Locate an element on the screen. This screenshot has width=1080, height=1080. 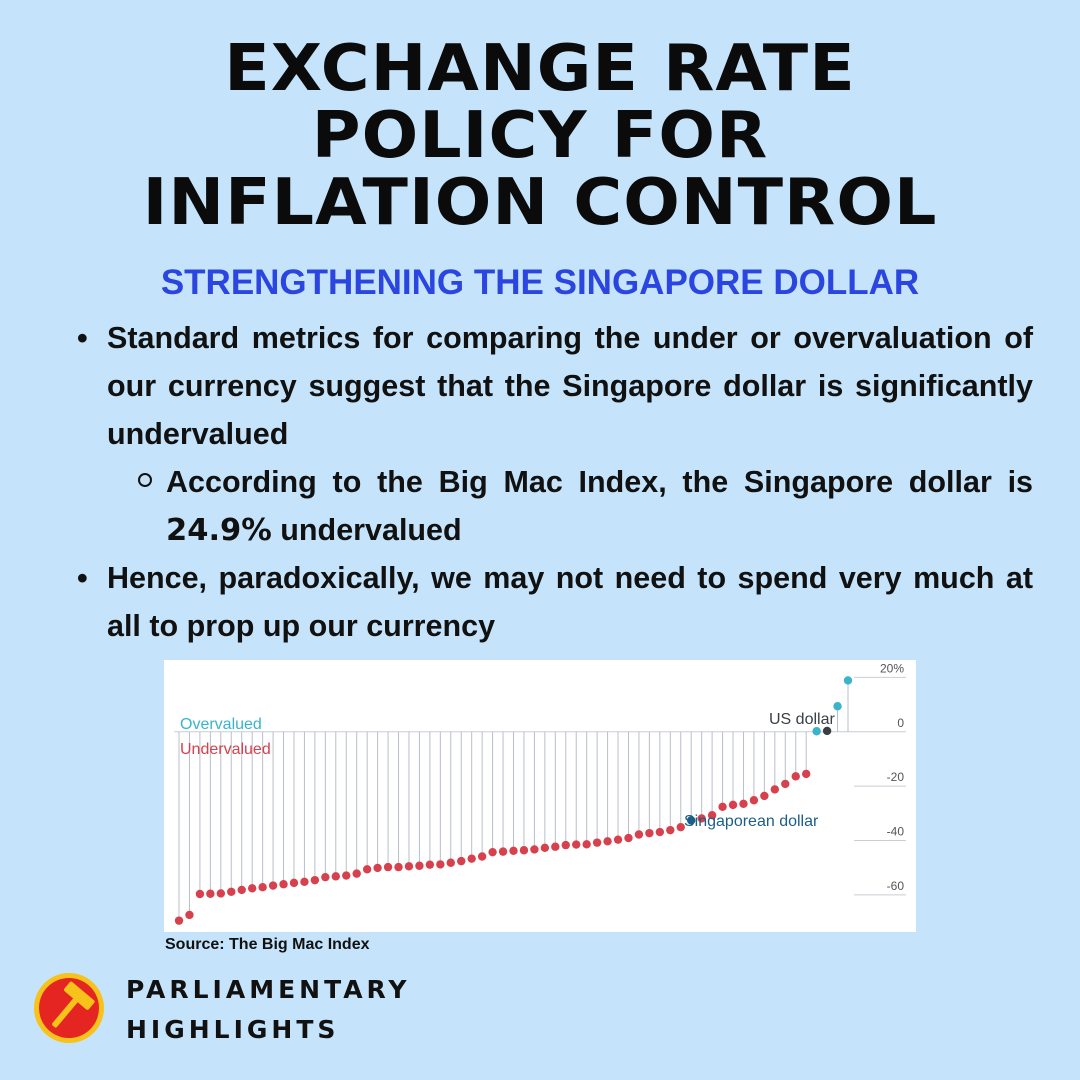
page-subtitle: STRENGTHENING THE SINGAPORE DOLLAR is located at coordinates (540, 282).